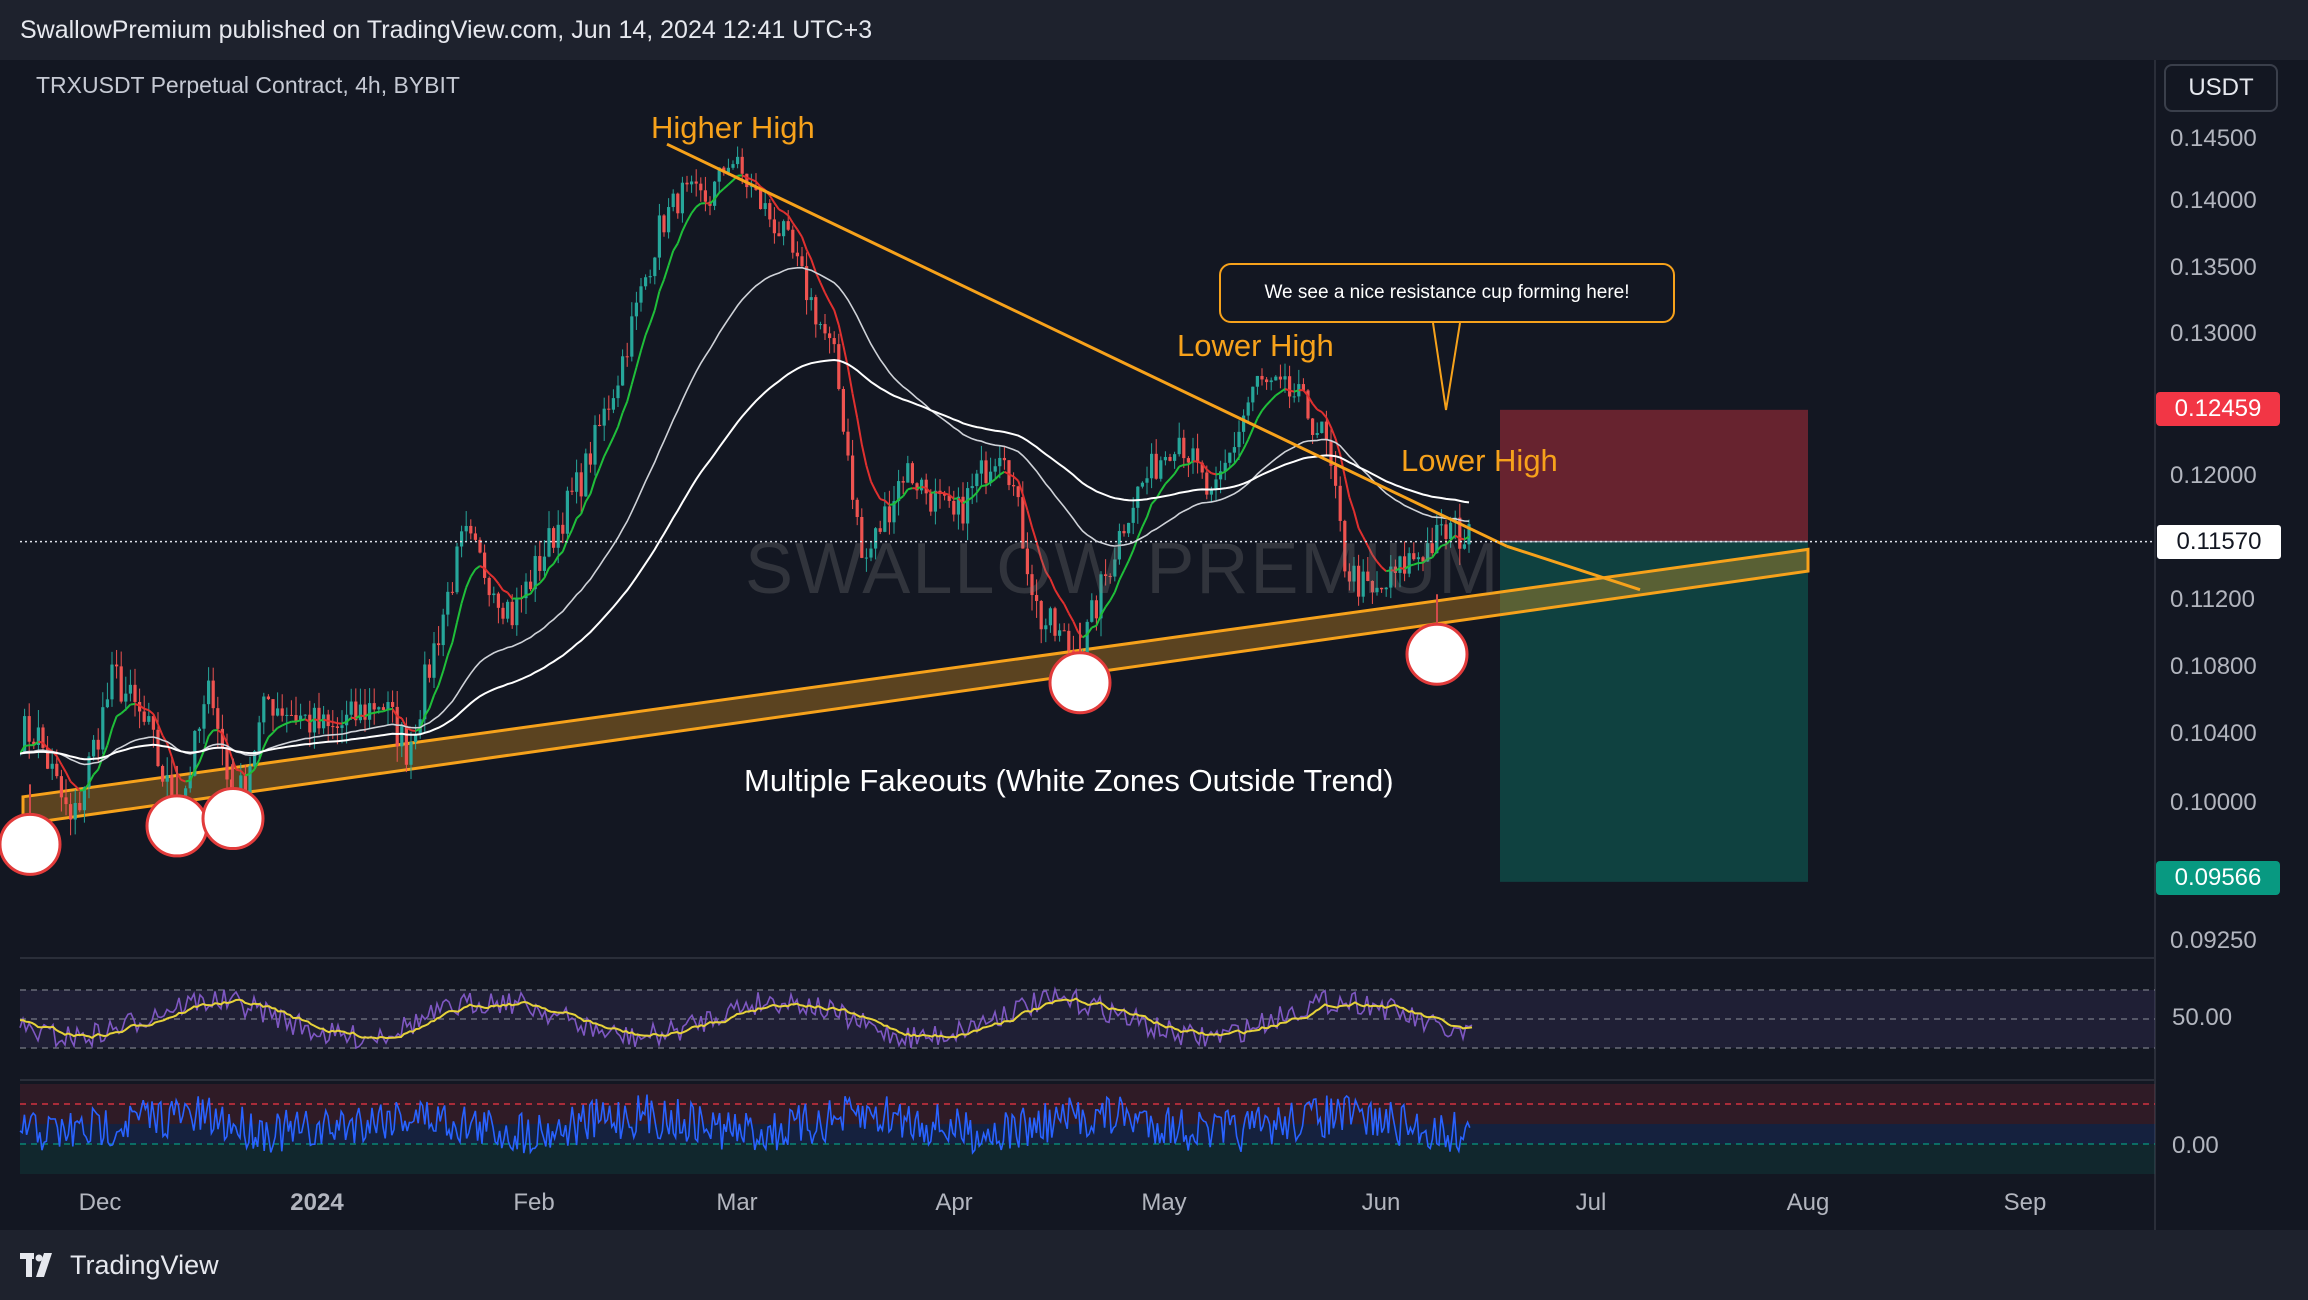 The width and height of the screenshot is (2308, 1300). Describe the element at coordinates (1154, 1265) in the screenshot. I see `footer: TradingView` at that location.